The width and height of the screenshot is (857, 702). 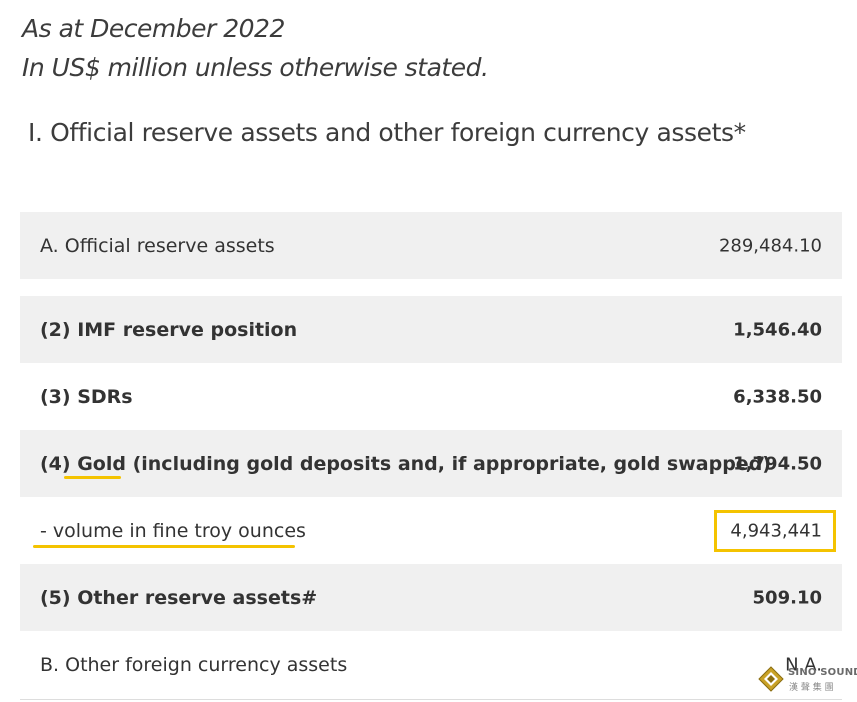 What do you see at coordinates (92, 477) in the screenshot?
I see `gold-underline-marker` at bounding box center [92, 477].